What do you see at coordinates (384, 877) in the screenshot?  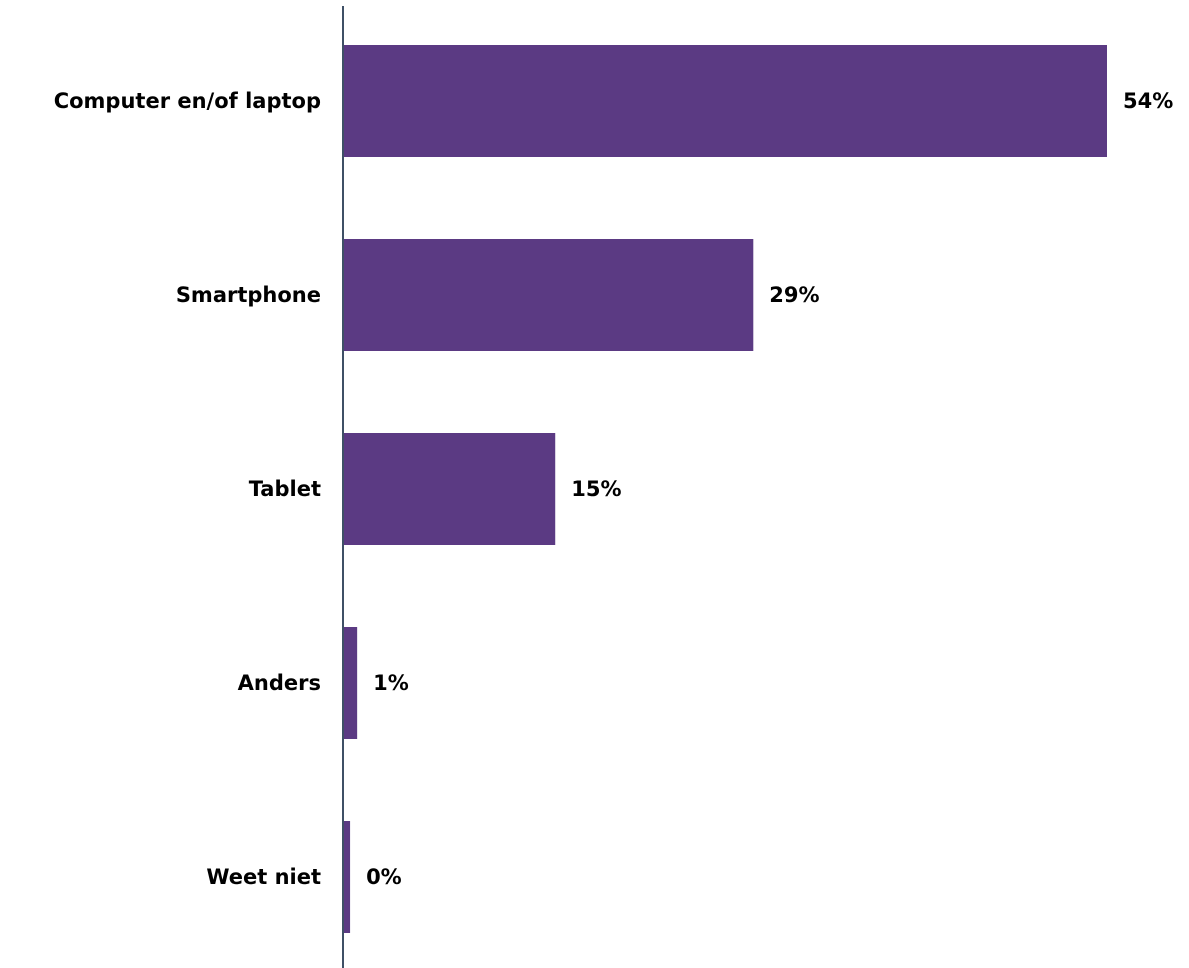 I see `value-label-weet-niet: 0%` at bounding box center [384, 877].